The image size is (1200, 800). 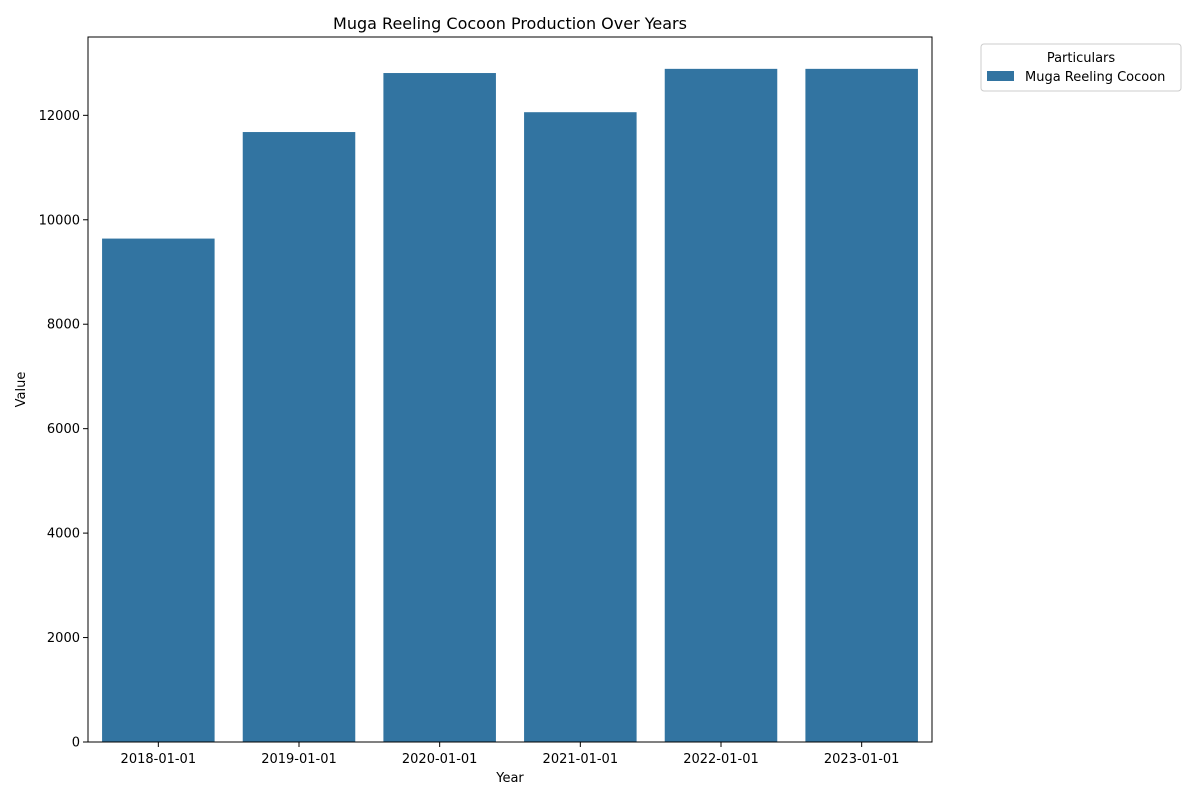 What do you see at coordinates (76, 743) in the screenshot?
I see `y-tick-label: 0` at bounding box center [76, 743].